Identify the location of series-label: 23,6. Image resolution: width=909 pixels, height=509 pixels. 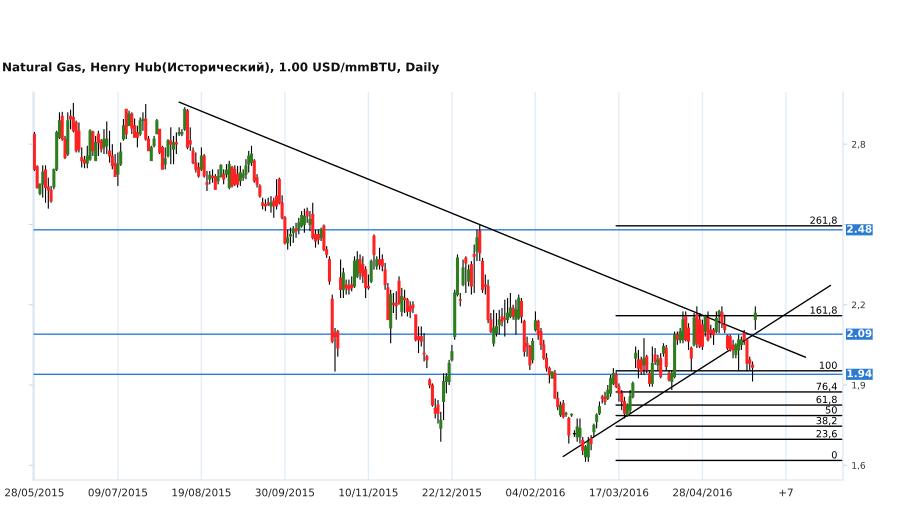
(826, 434).